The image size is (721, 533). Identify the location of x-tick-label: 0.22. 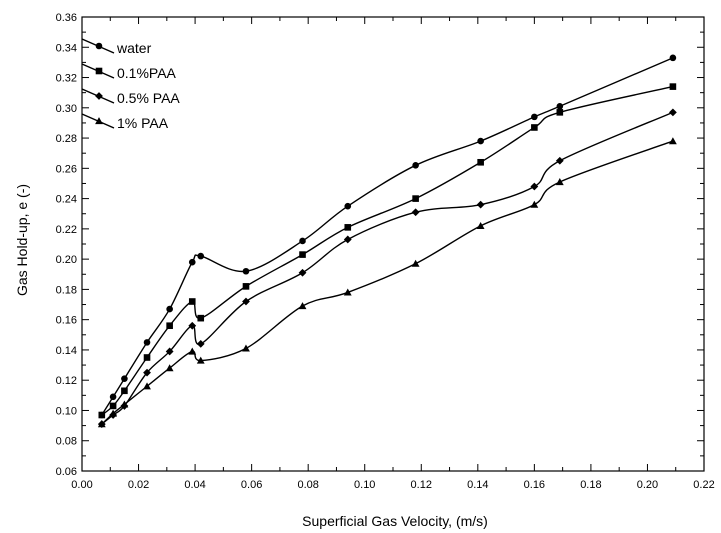
(703, 485).